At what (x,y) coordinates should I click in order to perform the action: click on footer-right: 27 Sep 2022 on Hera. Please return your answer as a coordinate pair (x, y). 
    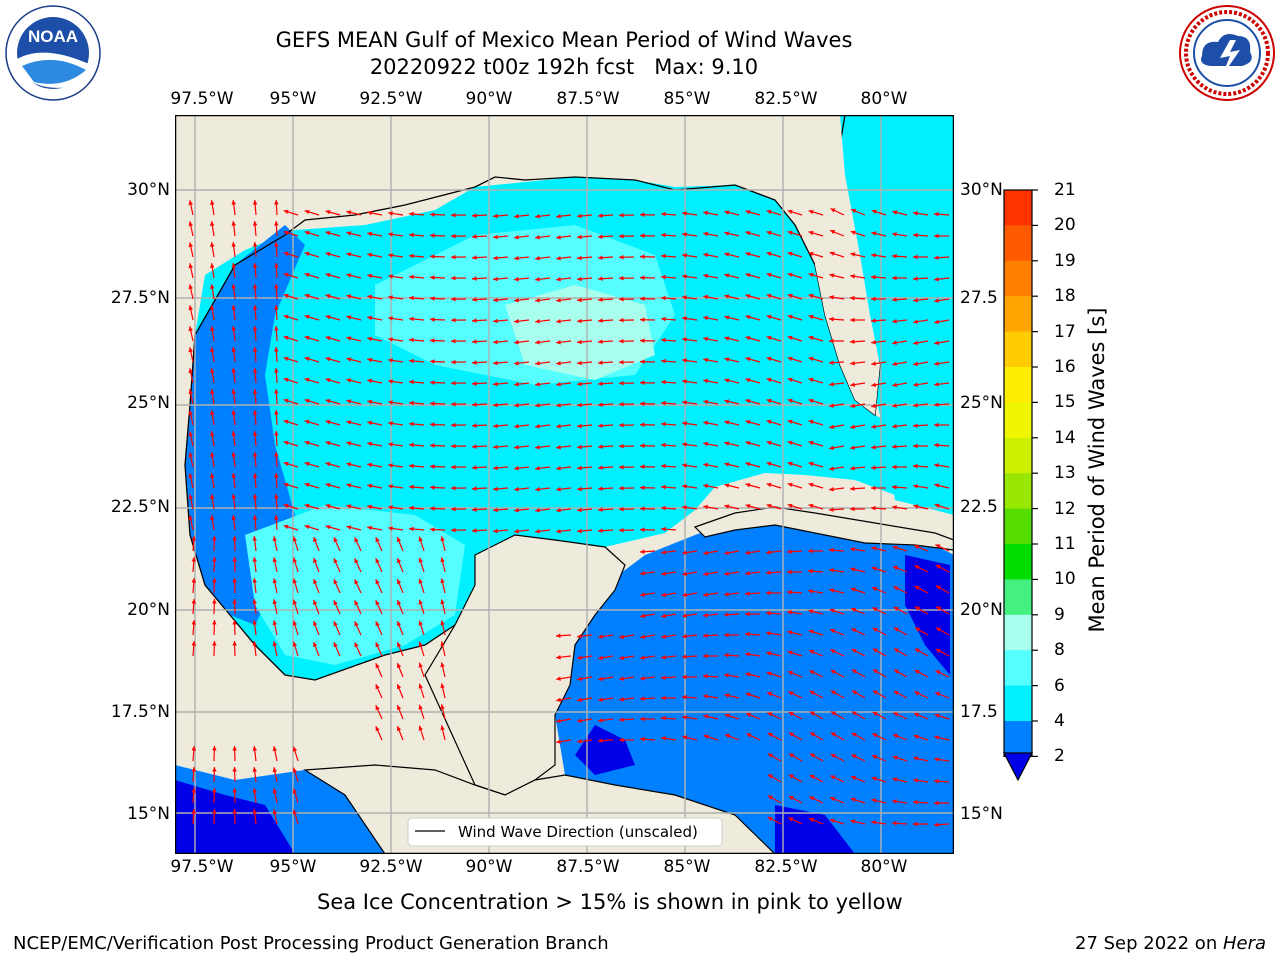
    Looking at the image, I should click on (1170, 943).